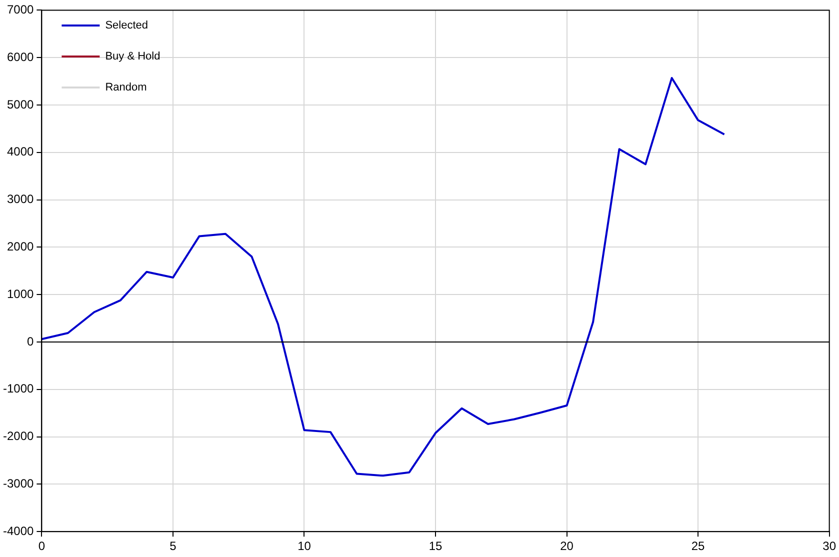 This screenshot has width=839, height=557. Describe the element at coordinates (829, 546) in the screenshot. I see `x-tick-label: 30` at that location.